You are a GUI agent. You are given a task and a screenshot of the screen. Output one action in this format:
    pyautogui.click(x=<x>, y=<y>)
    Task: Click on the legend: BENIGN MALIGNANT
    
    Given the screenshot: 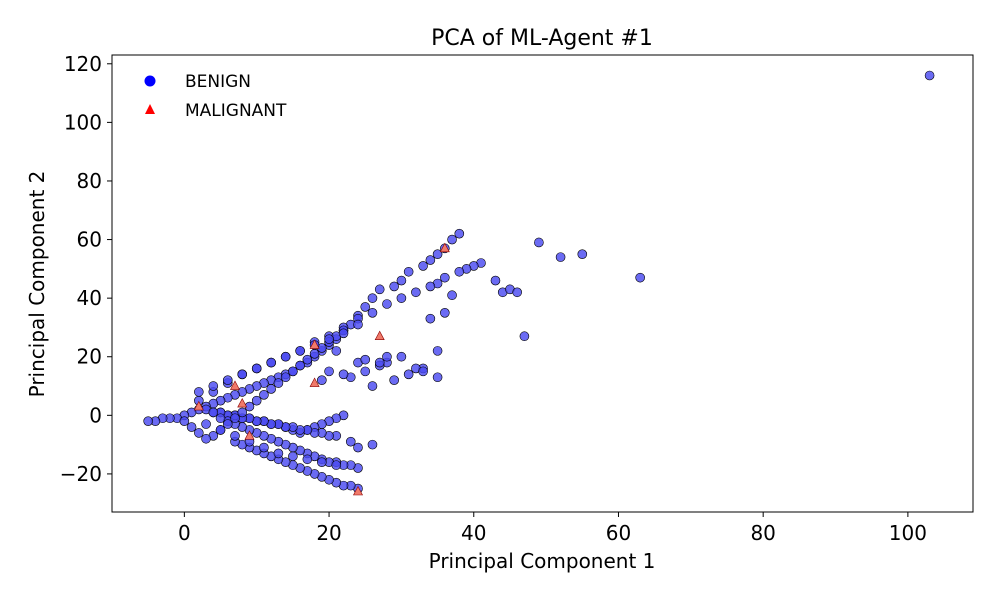 What is the action you would take?
    pyautogui.click(x=215, y=96)
    